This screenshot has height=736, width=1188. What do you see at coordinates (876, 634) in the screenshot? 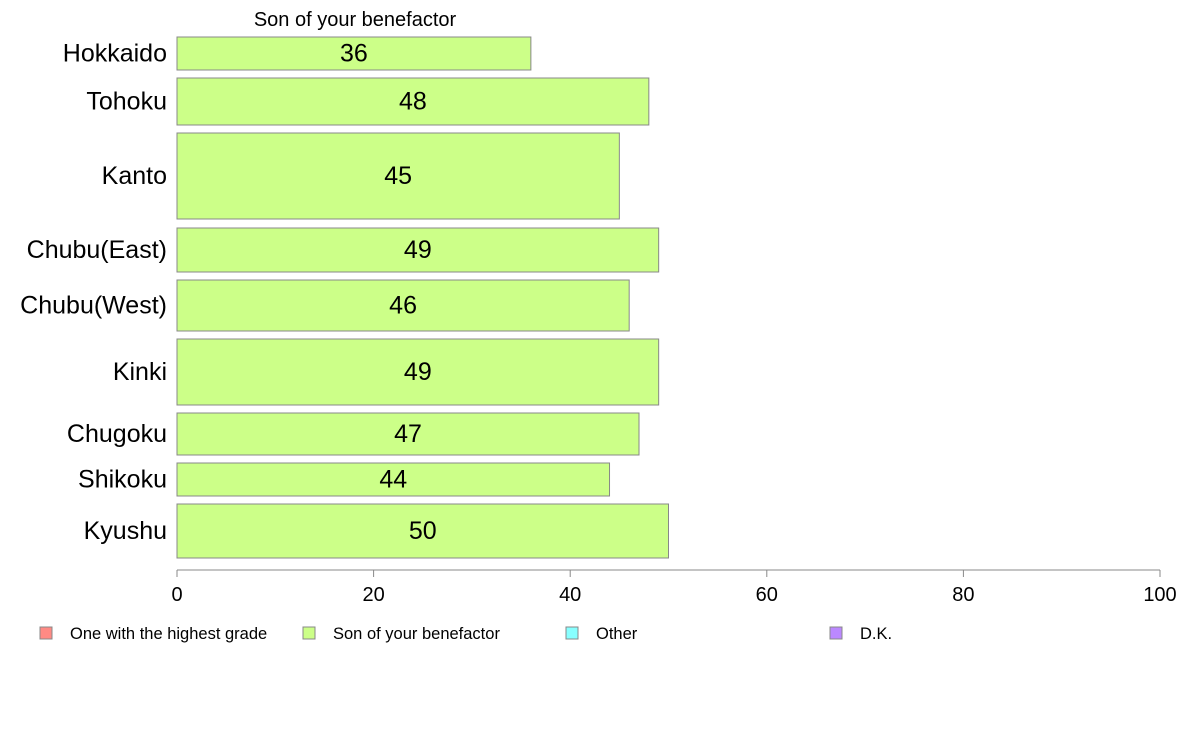
I see `legend-label: D.K.` at bounding box center [876, 634].